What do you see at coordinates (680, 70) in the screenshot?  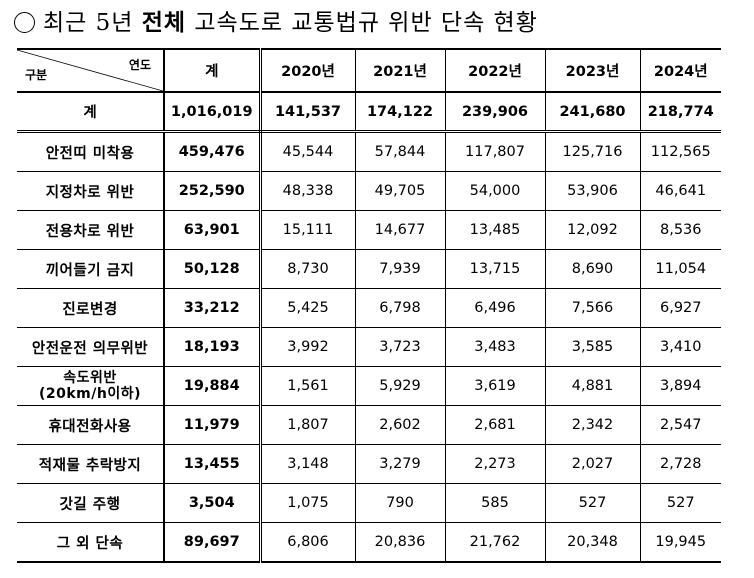 I see `col-header-2024: 2024년` at bounding box center [680, 70].